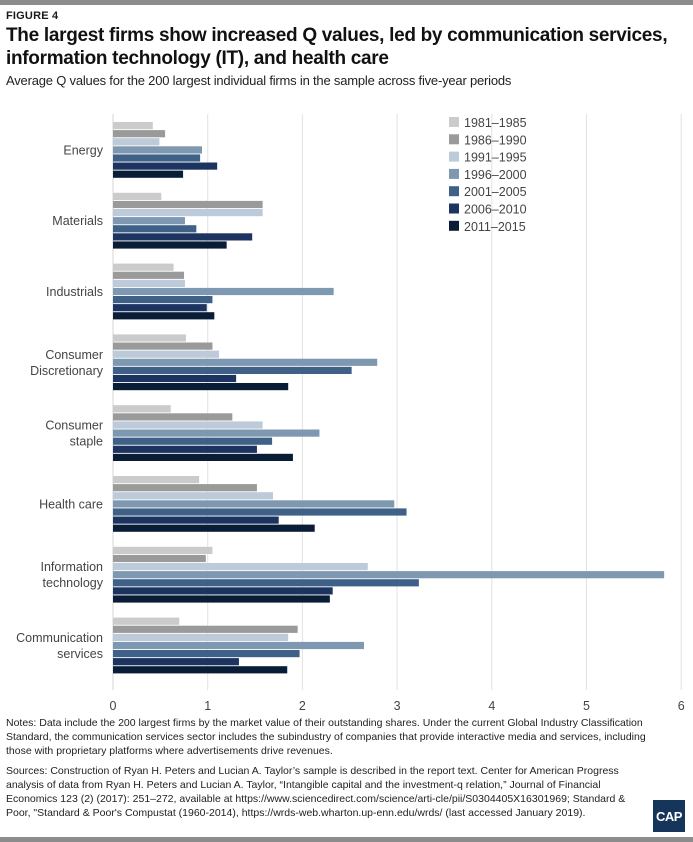 This screenshot has width=693, height=842. What do you see at coordinates (67, 371) in the screenshot?
I see `category-label: Discretionary` at bounding box center [67, 371].